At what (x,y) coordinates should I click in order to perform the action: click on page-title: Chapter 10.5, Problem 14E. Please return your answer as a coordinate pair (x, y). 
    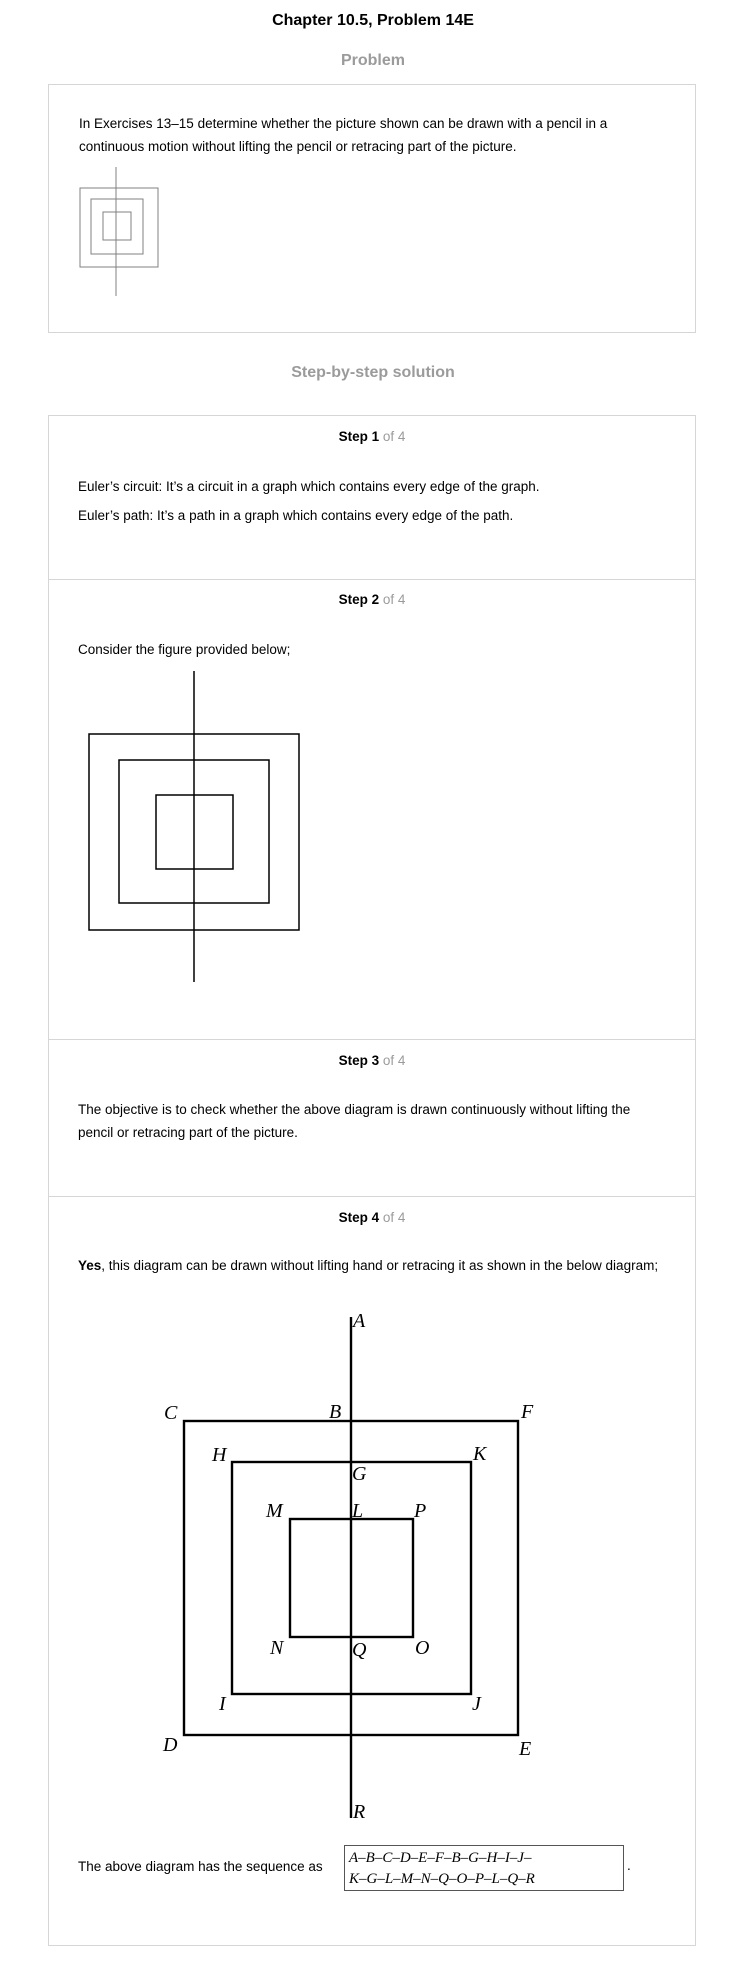
    Looking at the image, I should click on (373, 20).